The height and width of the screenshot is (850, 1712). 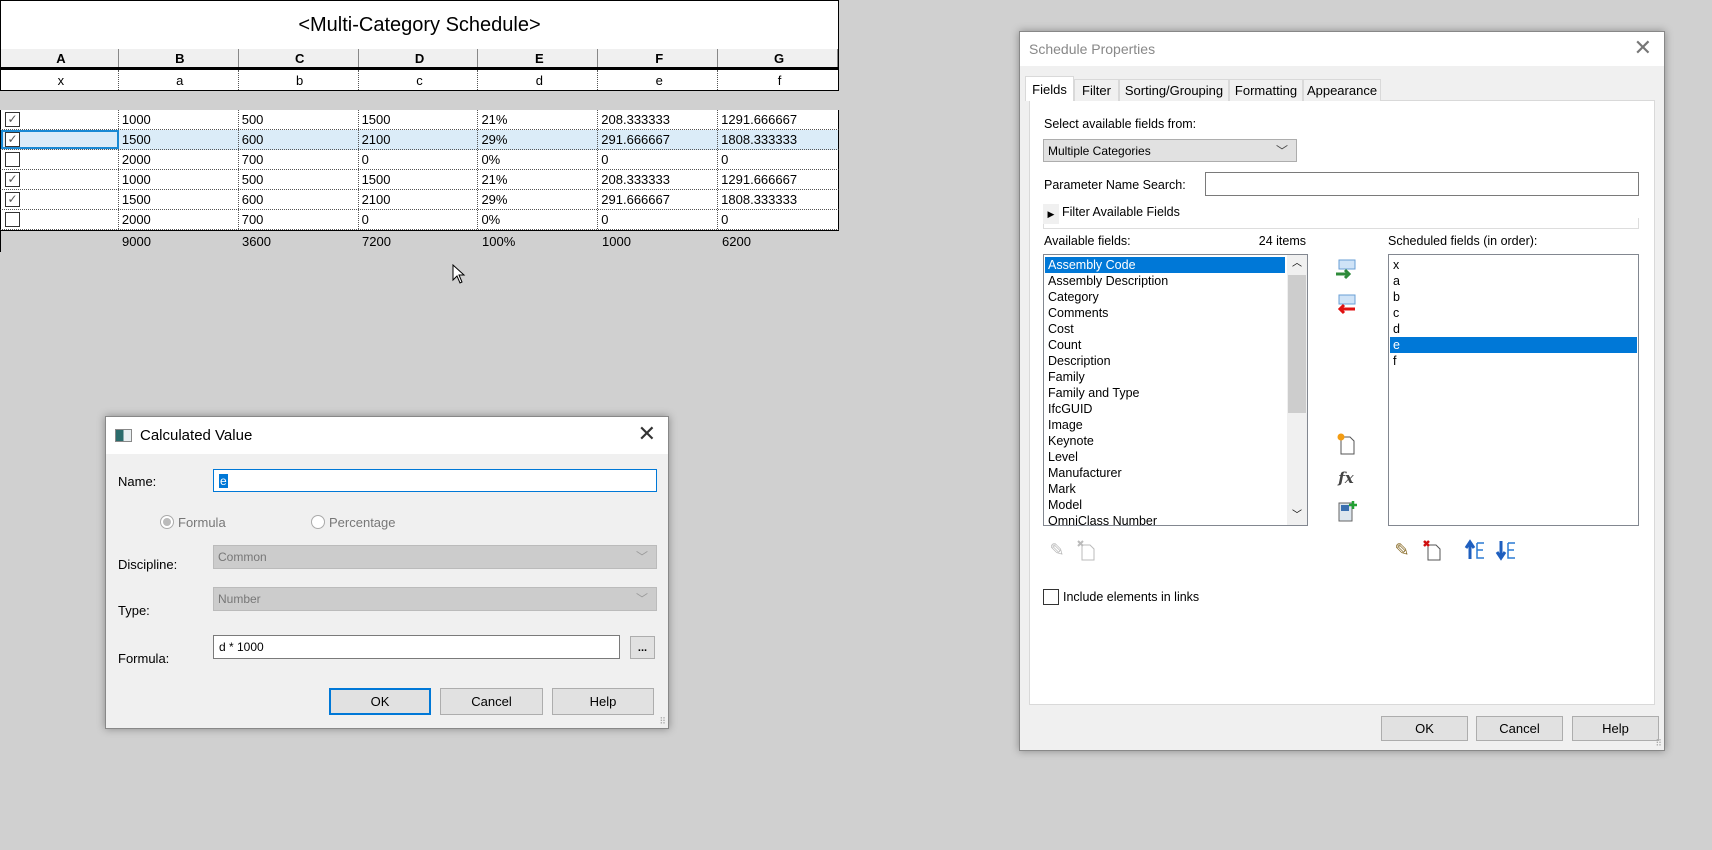 I want to click on table-cell: 21%, so click(x=538, y=119).